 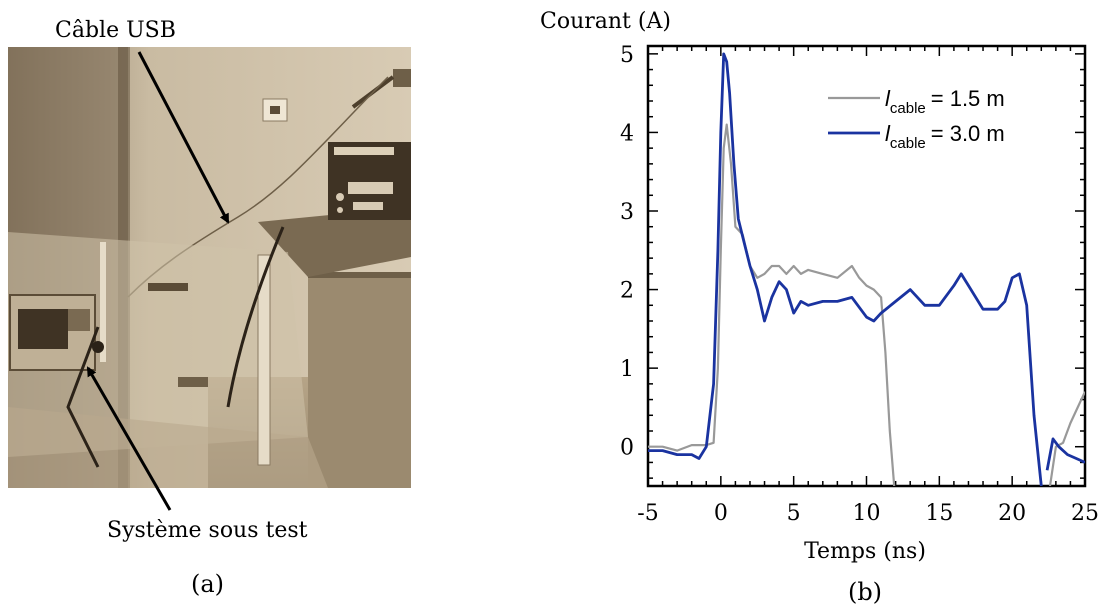 What do you see at coordinates (1012, 513) in the screenshot?
I see `x-tick-label: 20` at bounding box center [1012, 513].